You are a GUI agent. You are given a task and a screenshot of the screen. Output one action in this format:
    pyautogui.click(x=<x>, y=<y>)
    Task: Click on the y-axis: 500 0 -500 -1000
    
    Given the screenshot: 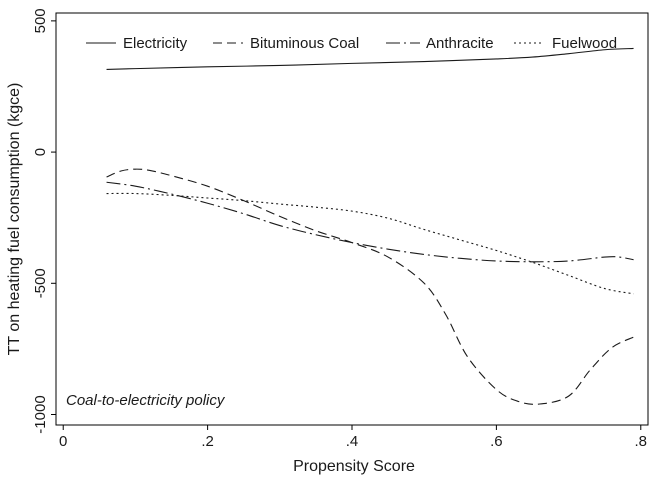 What is the action you would take?
    pyautogui.click(x=44, y=221)
    